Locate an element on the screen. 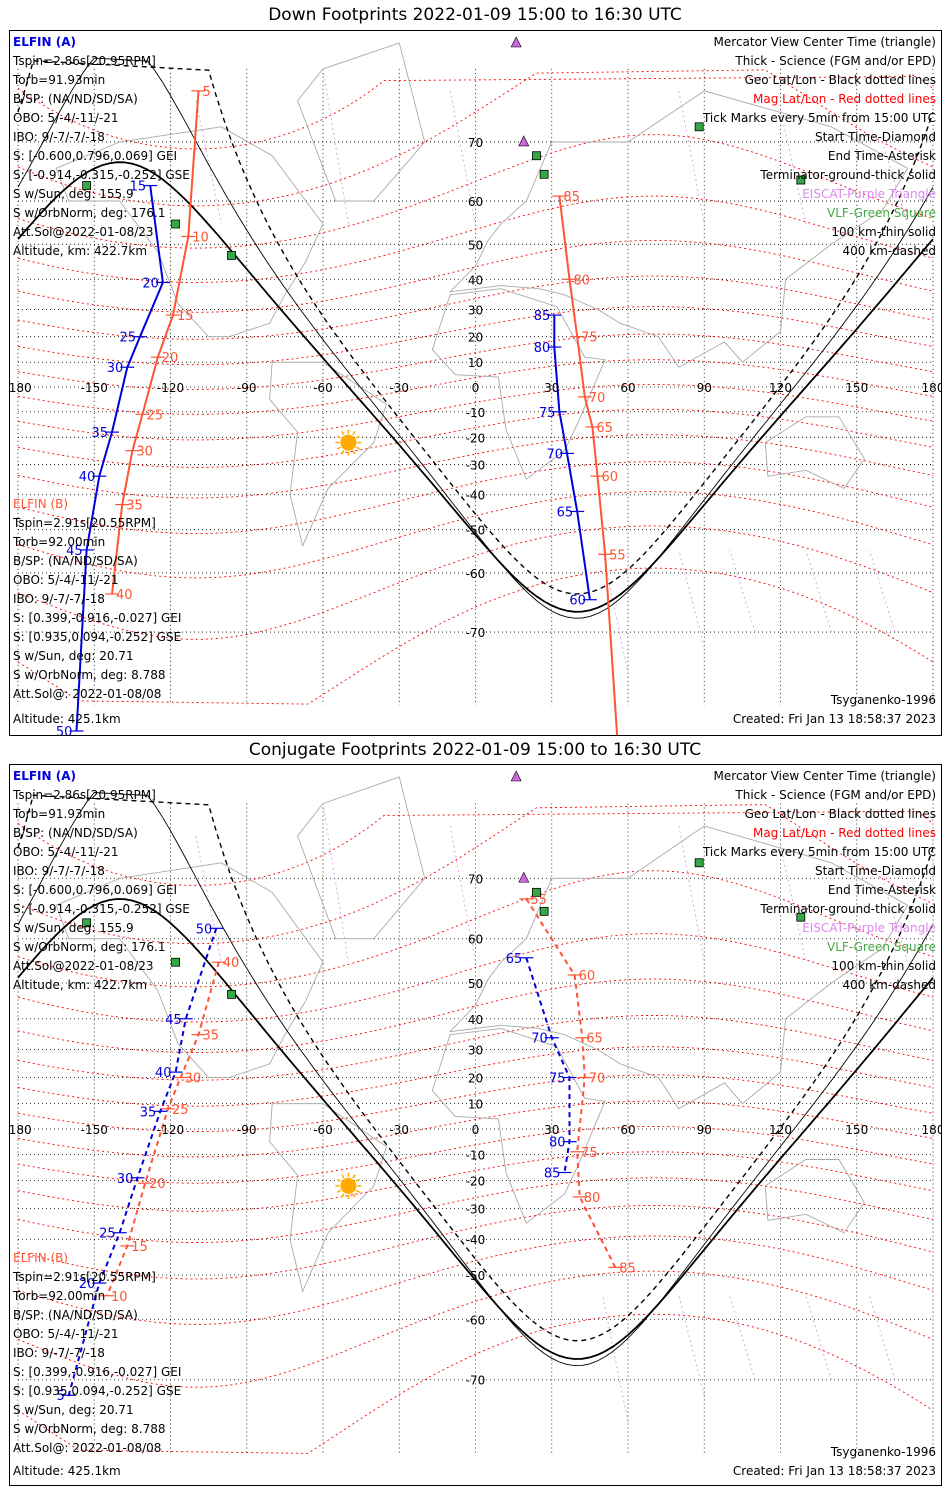 This screenshot has height=1500, width=950. elfin-b-line: IBO: 9/-7/-7/-18 is located at coordinates (59, 599).